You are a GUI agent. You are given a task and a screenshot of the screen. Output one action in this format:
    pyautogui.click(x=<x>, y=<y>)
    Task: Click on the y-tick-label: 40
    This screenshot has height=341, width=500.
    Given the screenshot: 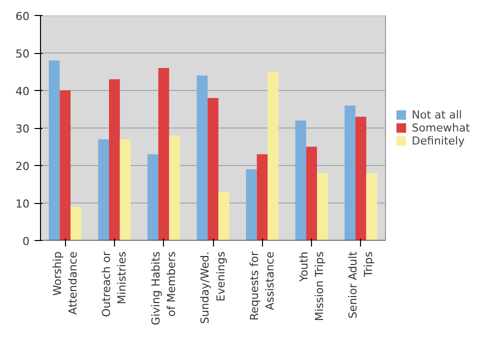 What is the action you would take?
    pyautogui.click(x=23, y=91)
    